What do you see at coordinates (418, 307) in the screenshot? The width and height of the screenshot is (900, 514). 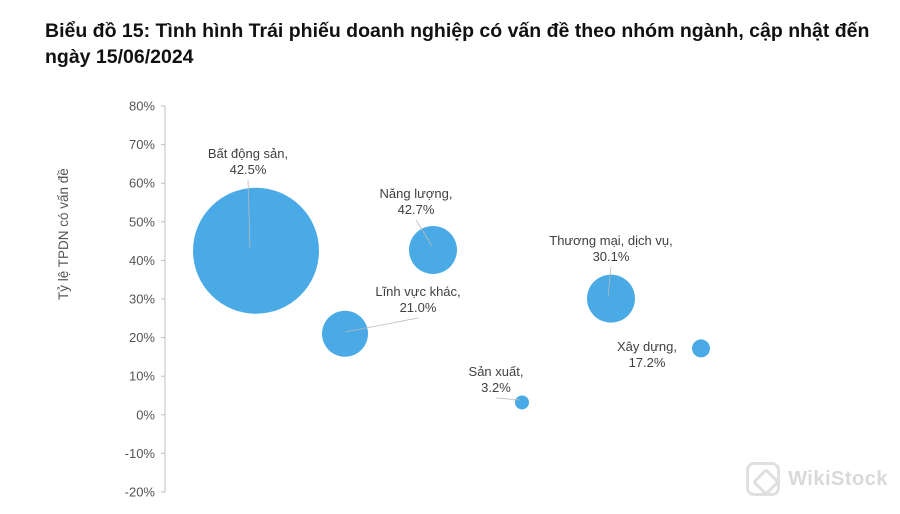 I see `bubble-value-label: 21.0%` at bounding box center [418, 307].